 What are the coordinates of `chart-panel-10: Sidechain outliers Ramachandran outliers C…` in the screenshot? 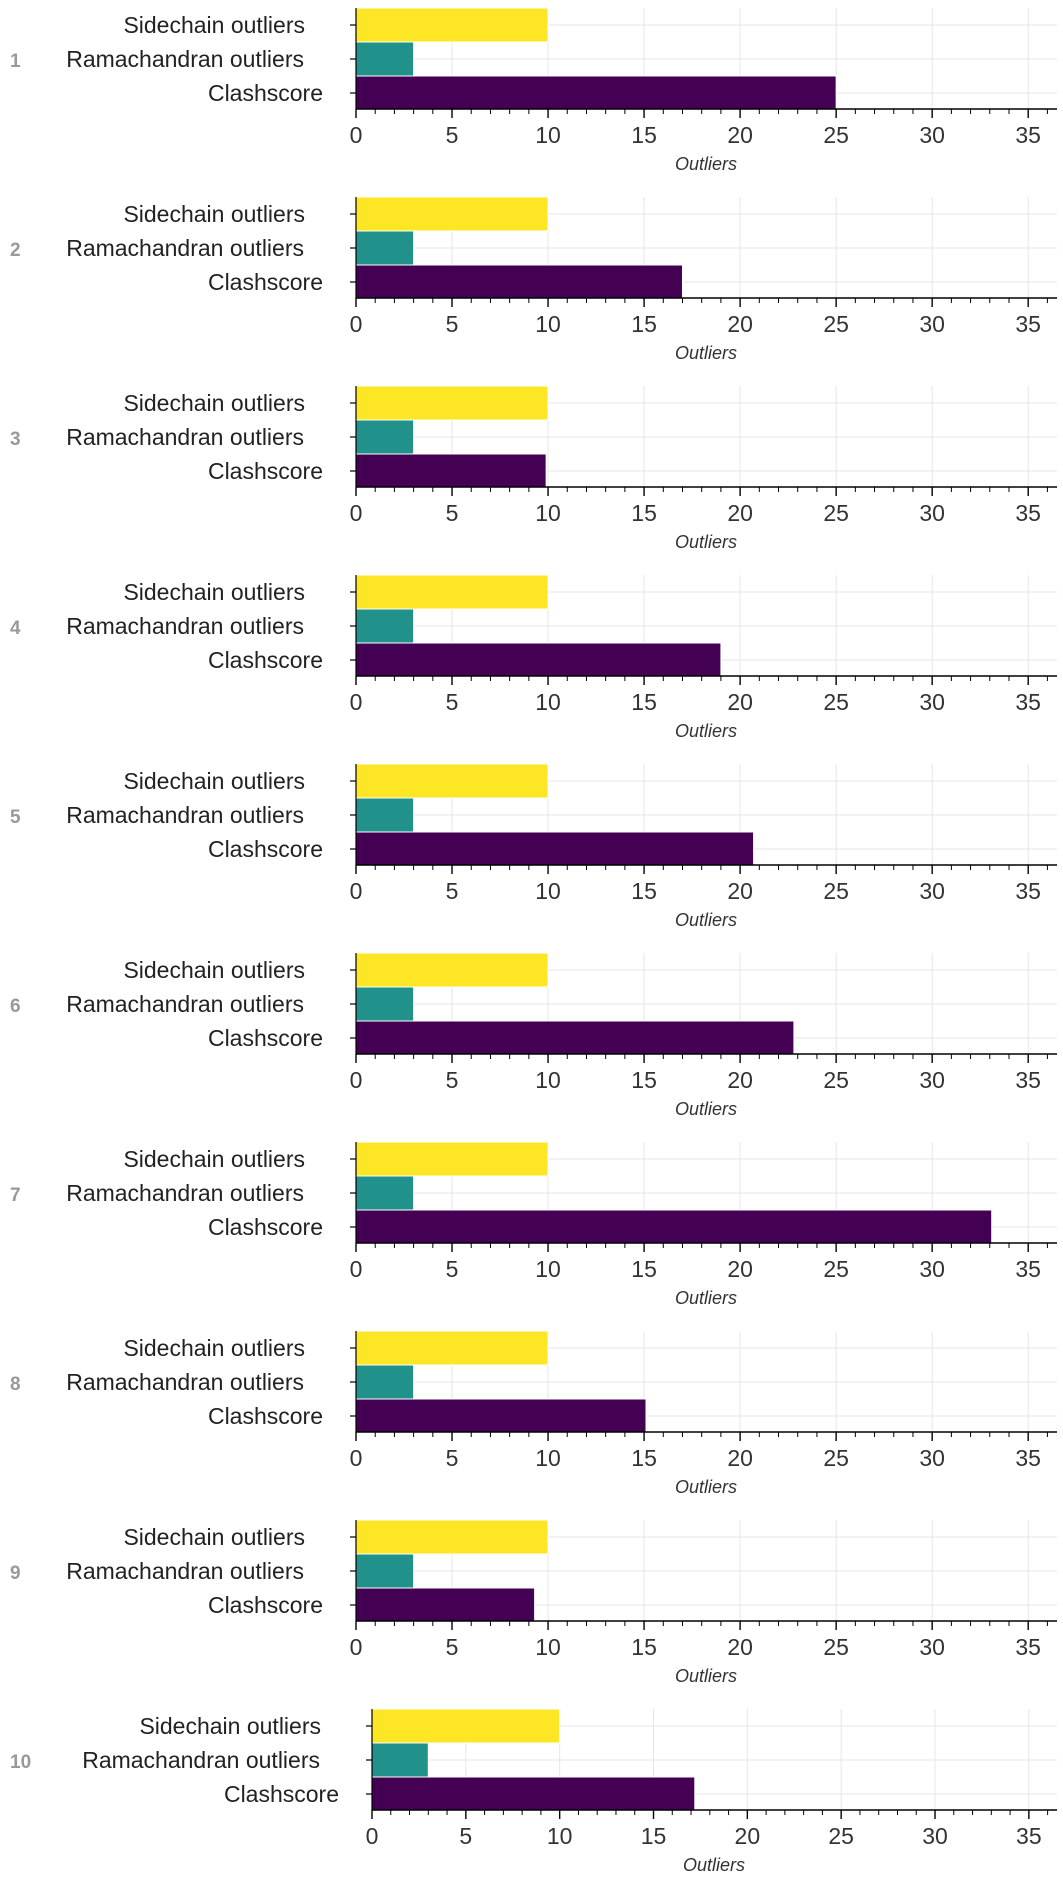 It's located at (533, 1791).